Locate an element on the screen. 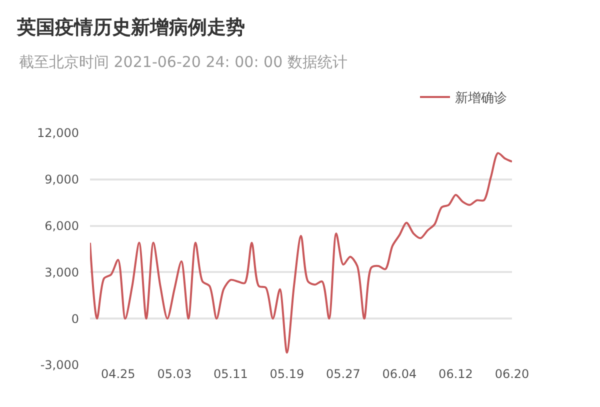 The width and height of the screenshot is (600, 407). x-tick-label: 06.12 is located at coordinates (455, 374).